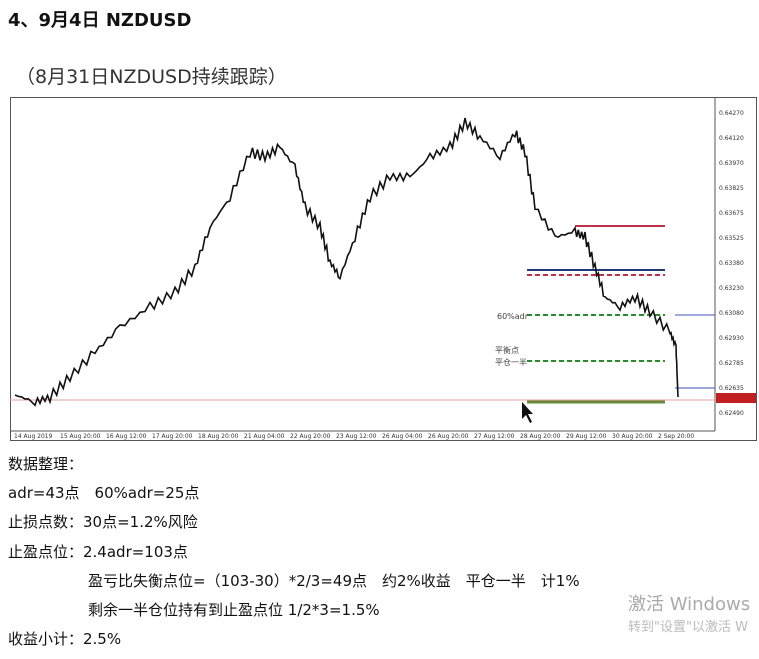 The image size is (759, 659). Describe the element at coordinates (494, 436) in the screenshot. I see `x-label: 27 Aug 12:00` at that location.